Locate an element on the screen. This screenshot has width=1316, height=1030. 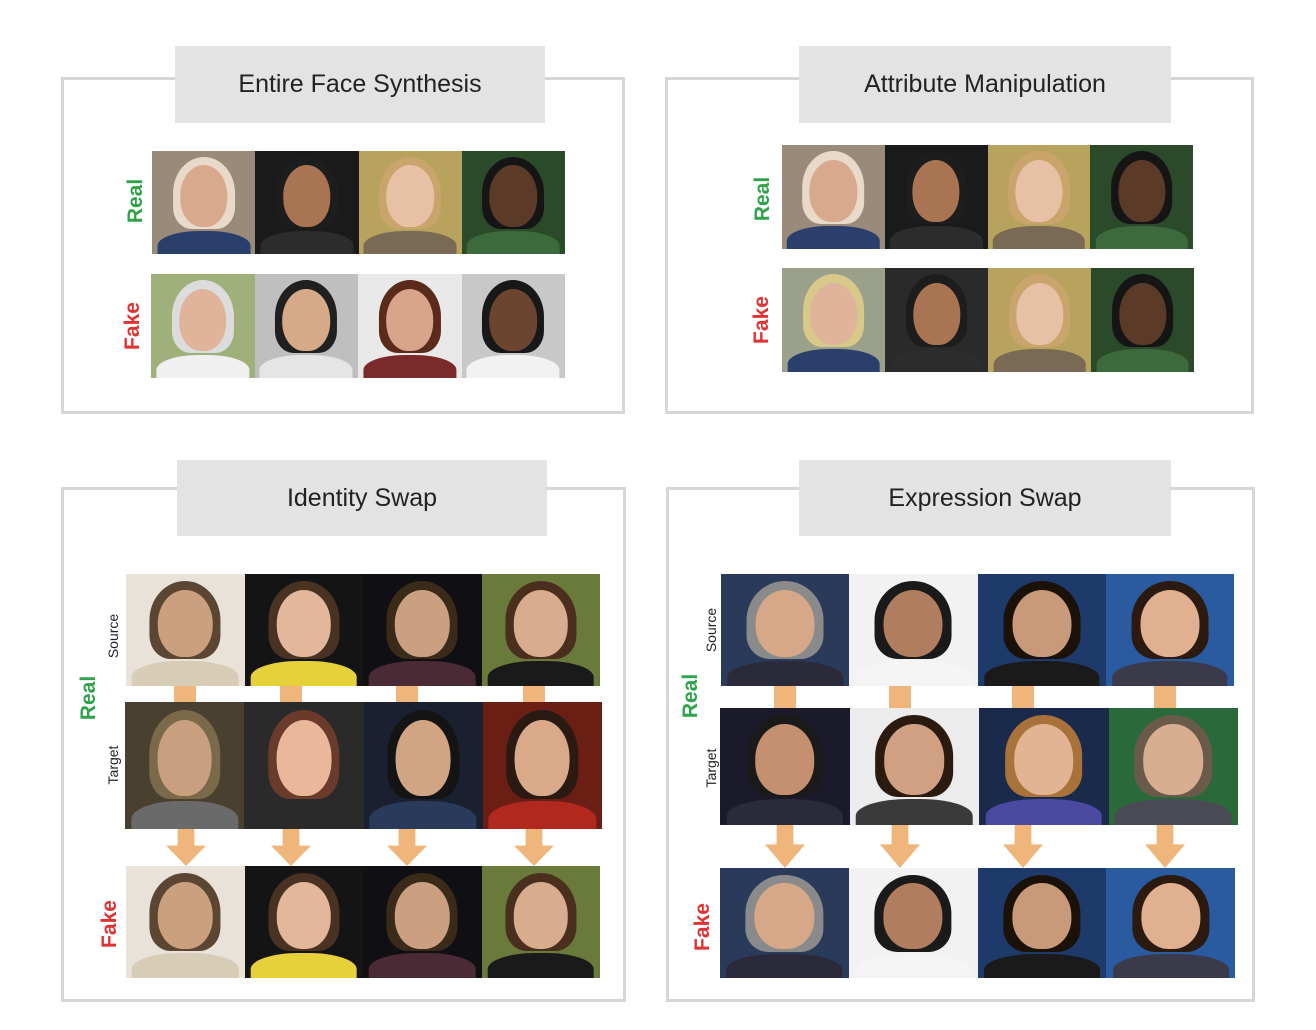
panel-title-identity-swap: Identity Swap is located at coordinates (362, 498).